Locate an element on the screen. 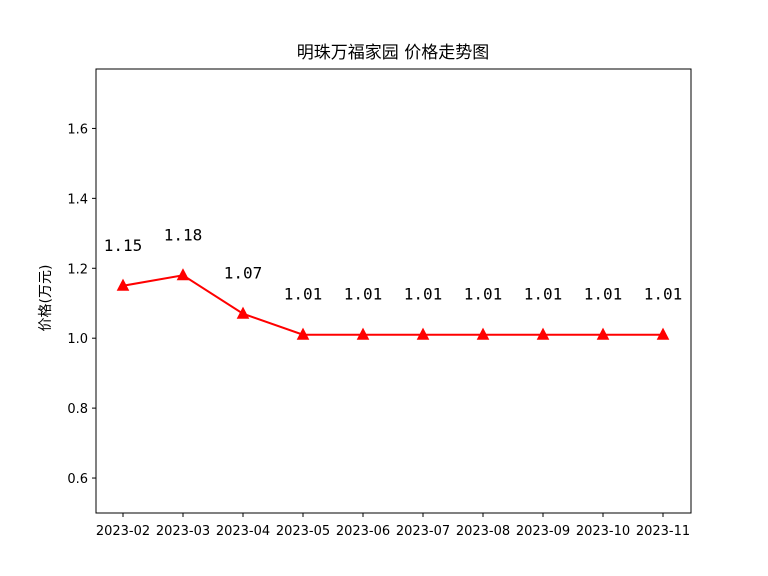  y-tick-label: 0.8 is located at coordinates (77, 409).